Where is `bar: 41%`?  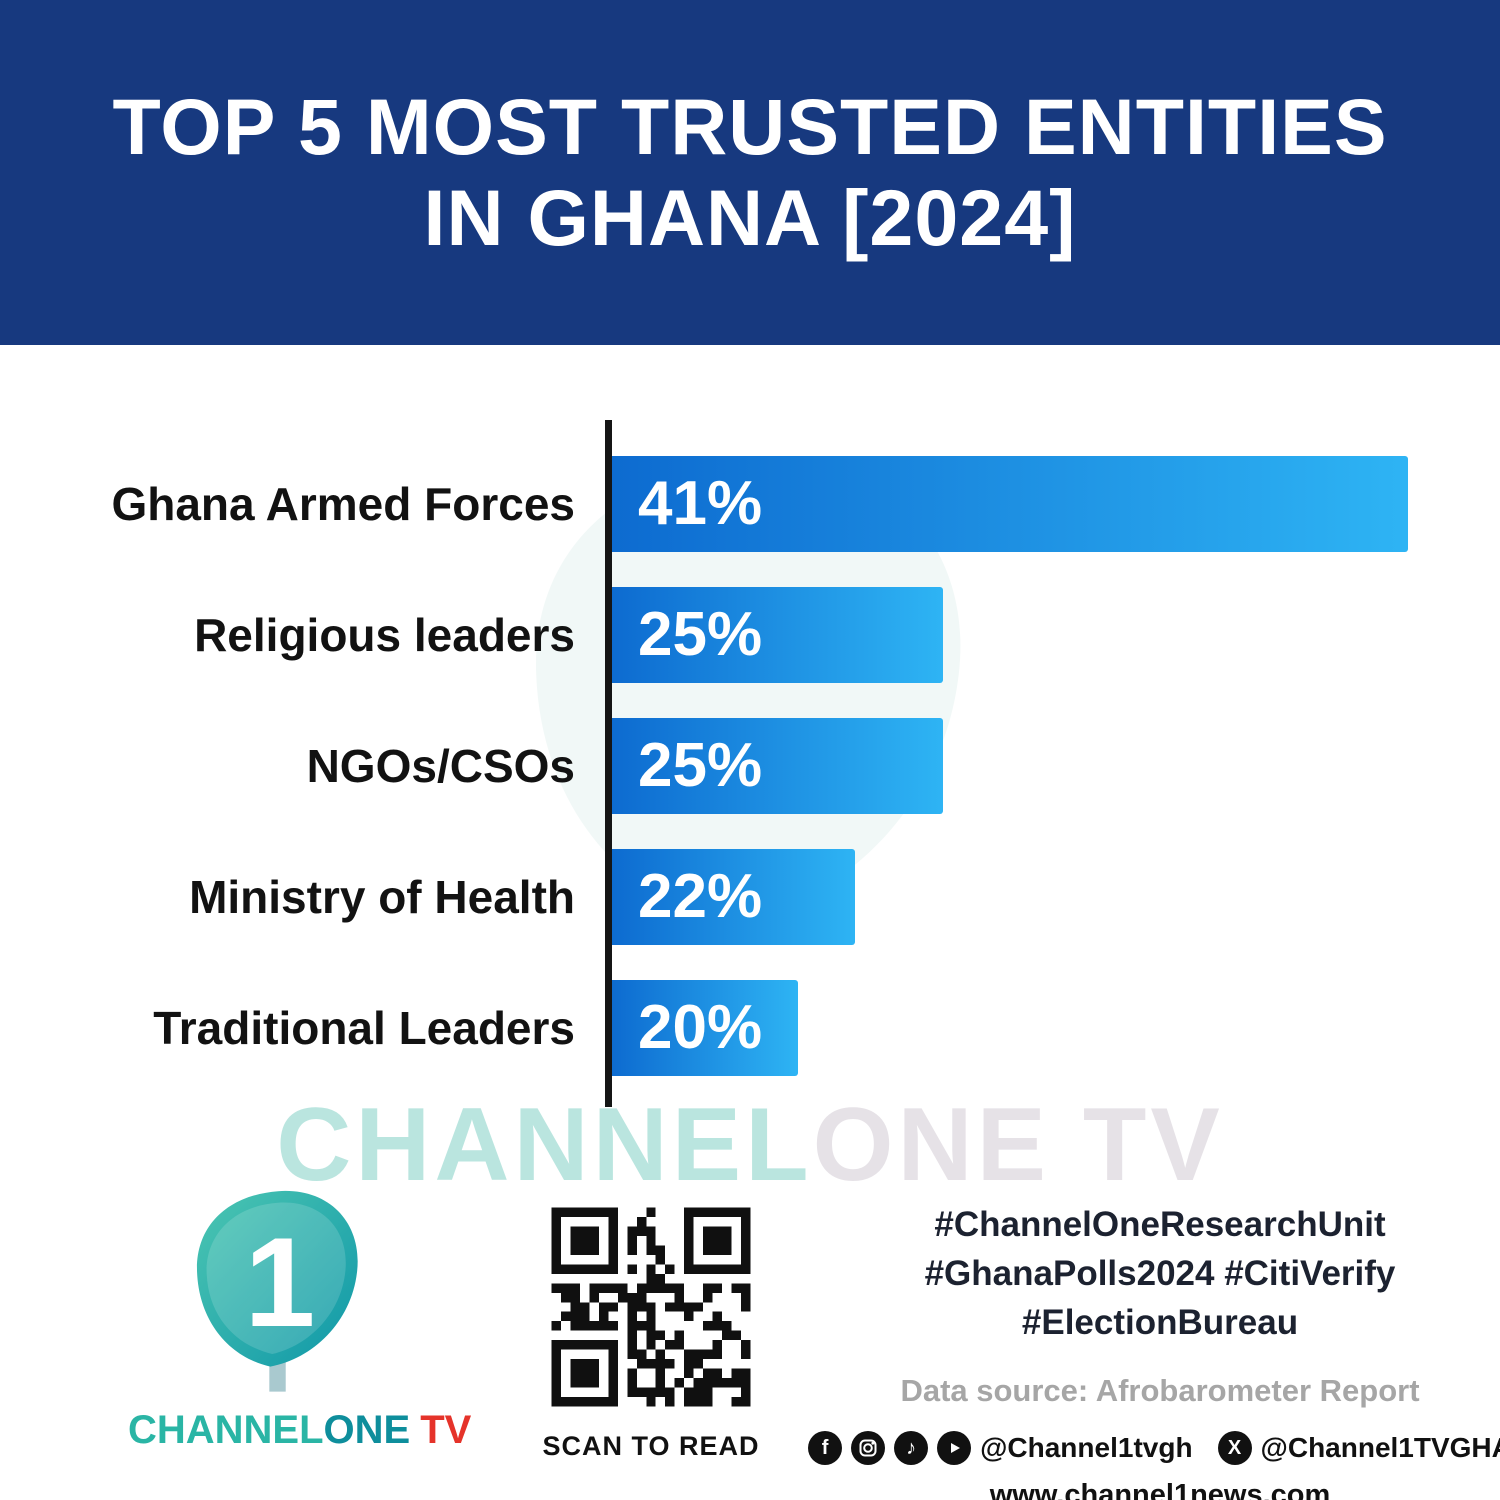 bar: 41% is located at coordinates (1010, 503).